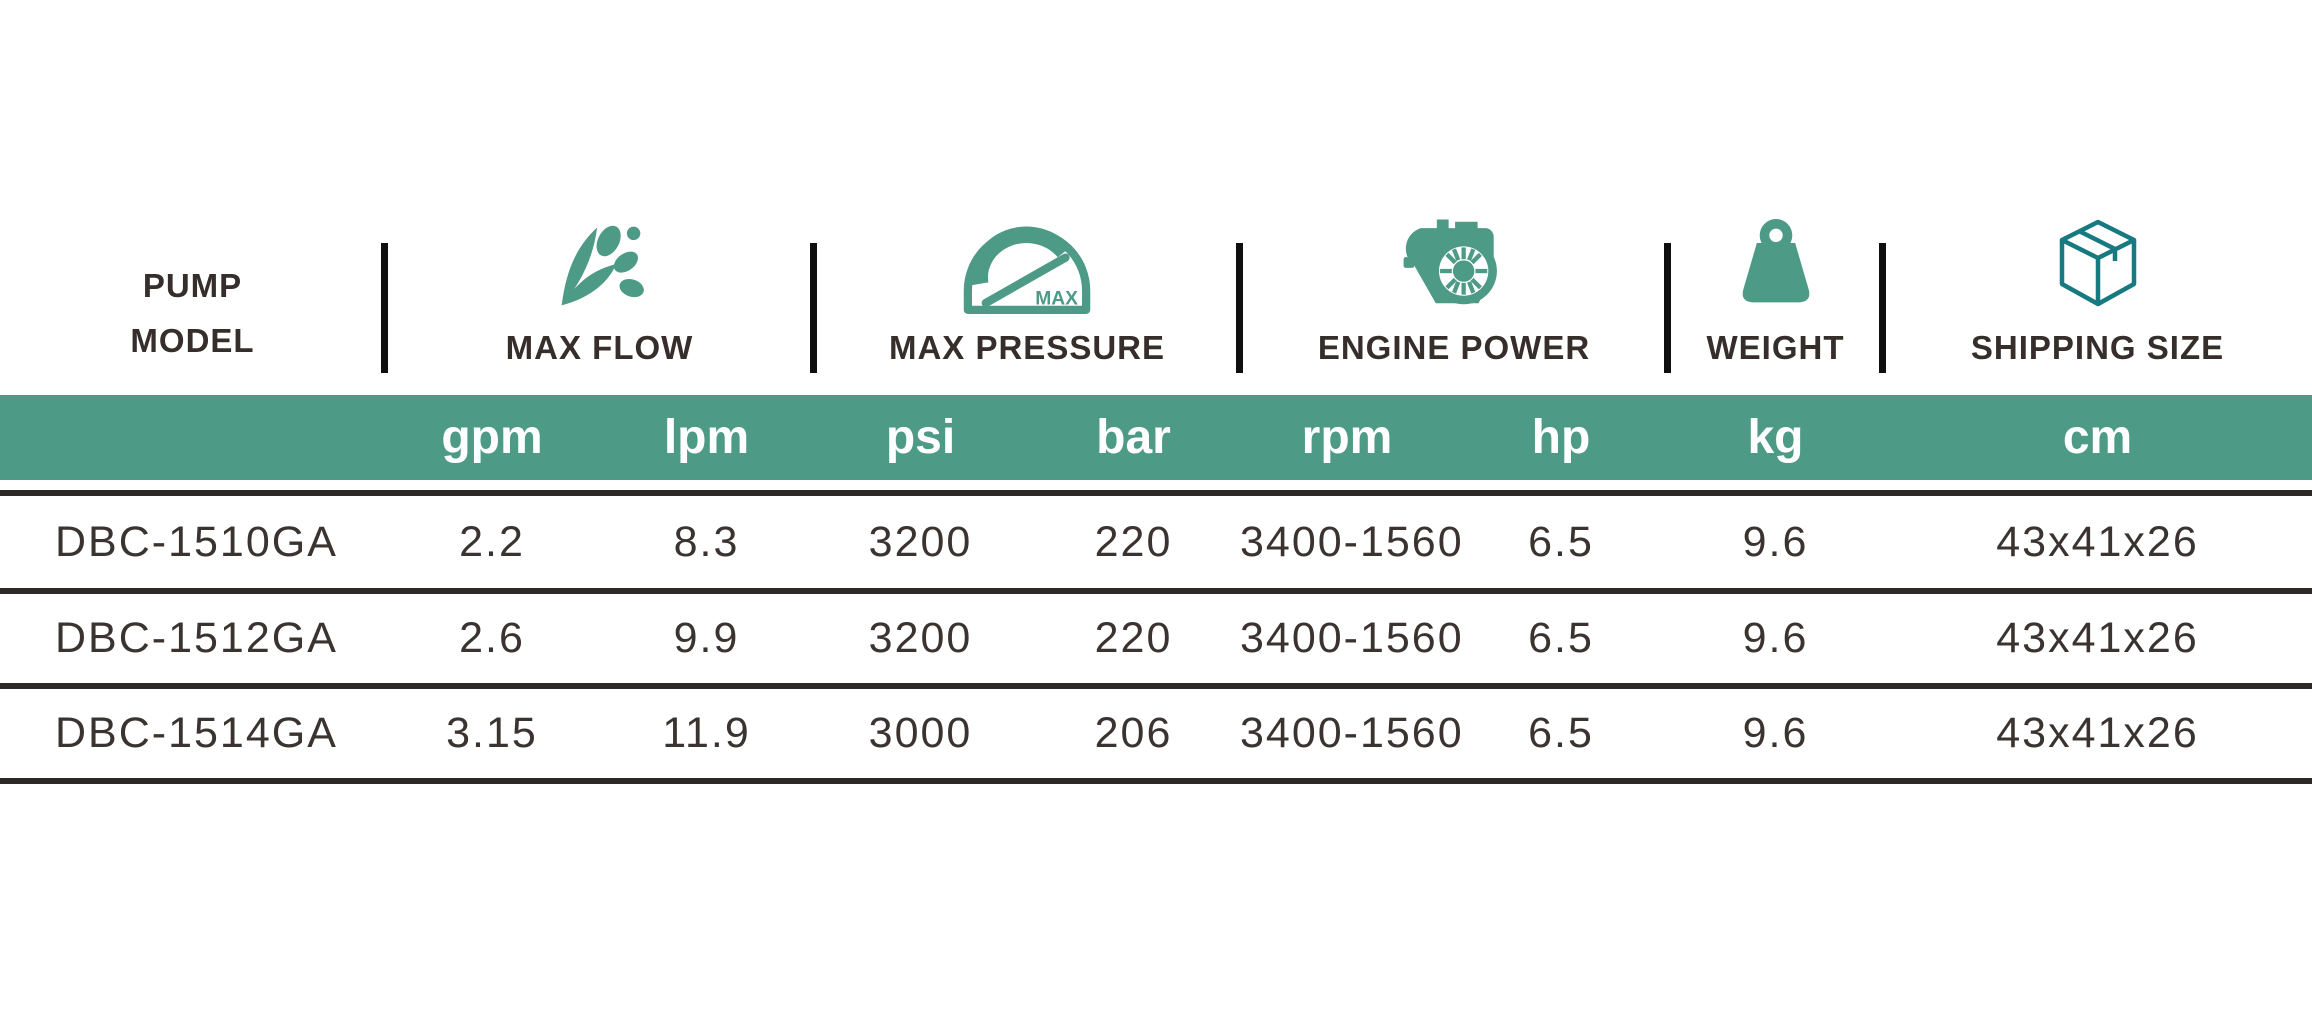 This screenshot has width=2312, height=1009. I want to click on unit-rpm: rpm, so click(1347, 437).